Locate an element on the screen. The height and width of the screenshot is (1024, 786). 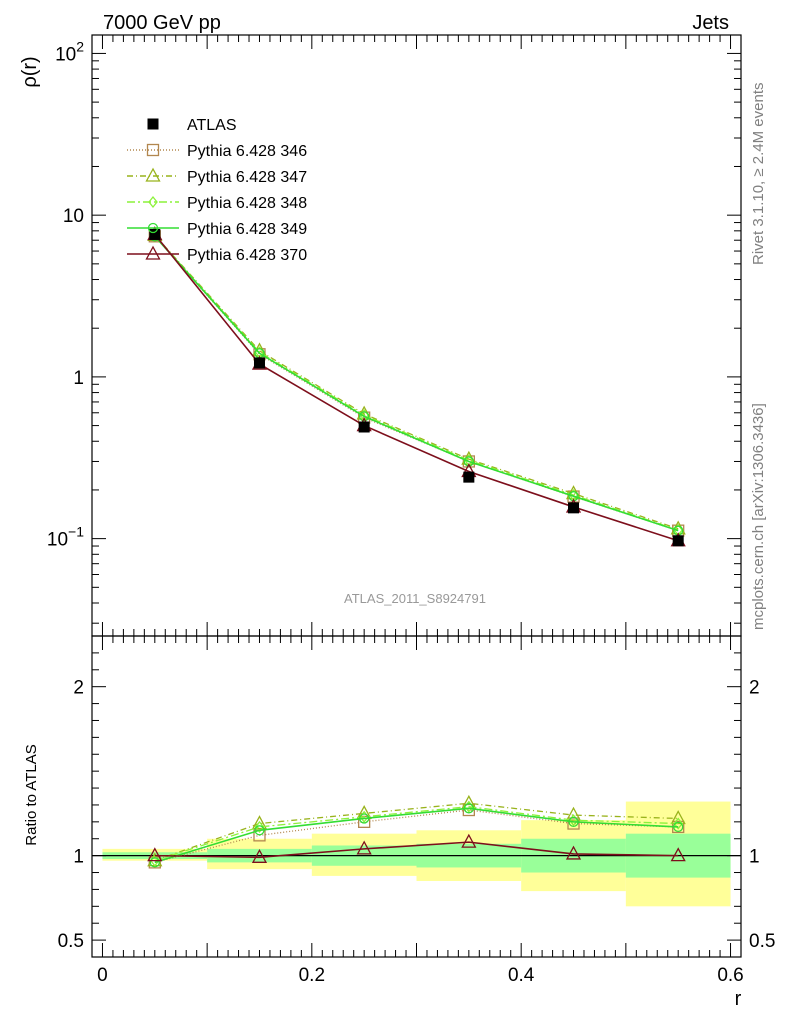
side-label-bottom: mcplots.cern.ch [arXiv:1306.3436] is located at coordinates (758, 516).